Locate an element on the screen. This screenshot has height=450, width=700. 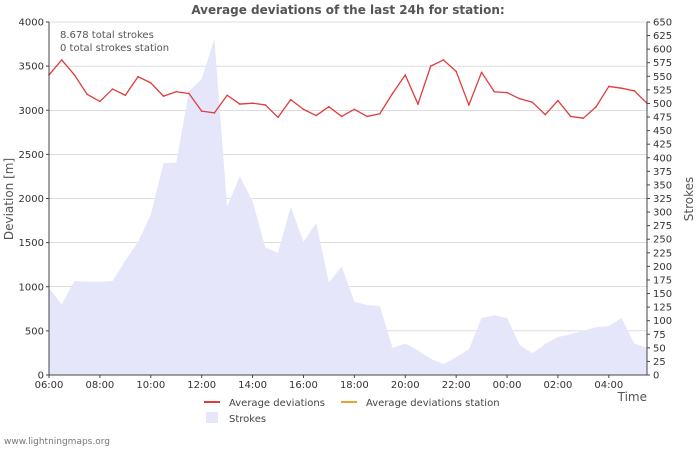
right-tick-label-21: 525 is located at coordinates (662, 90).